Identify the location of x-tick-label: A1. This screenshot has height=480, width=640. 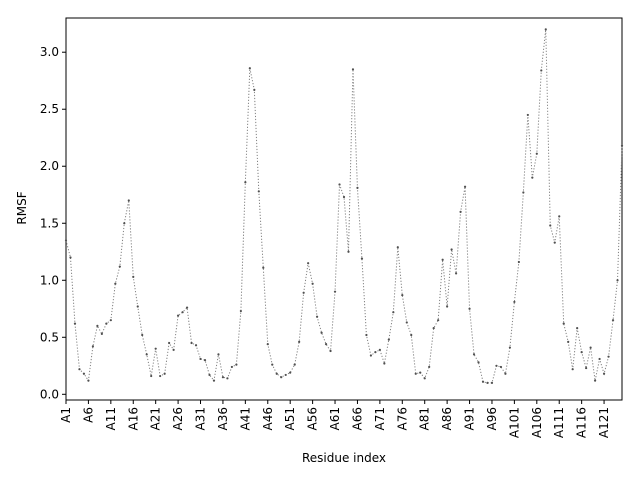
(66, 415).